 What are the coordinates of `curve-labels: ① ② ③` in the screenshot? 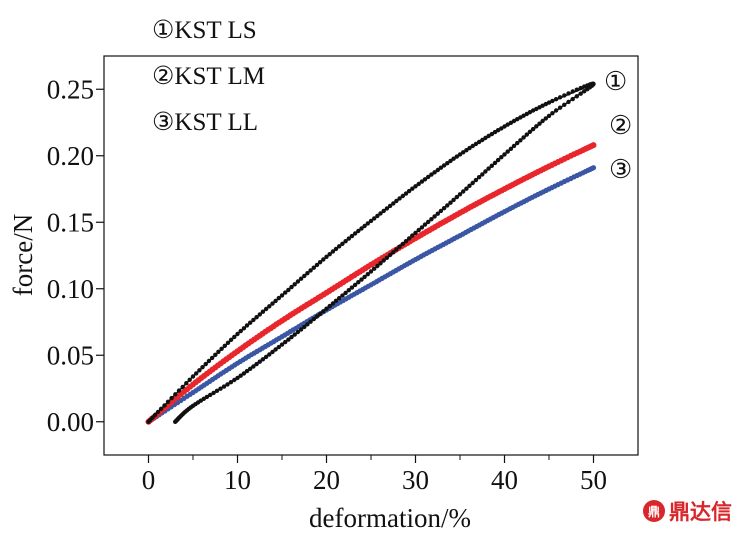 It's located at (618, 125).